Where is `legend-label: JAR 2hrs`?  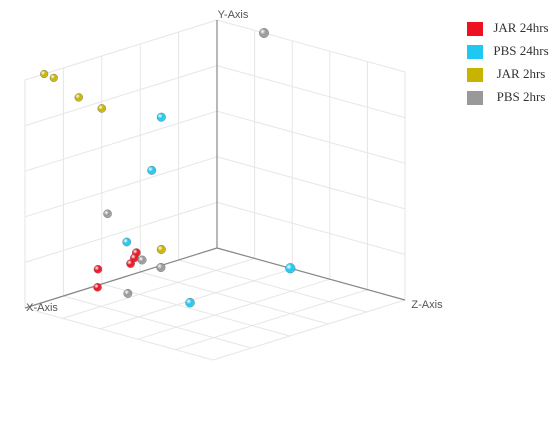
legend-label: JAR 2hrs is located at coordinates (521, 73).